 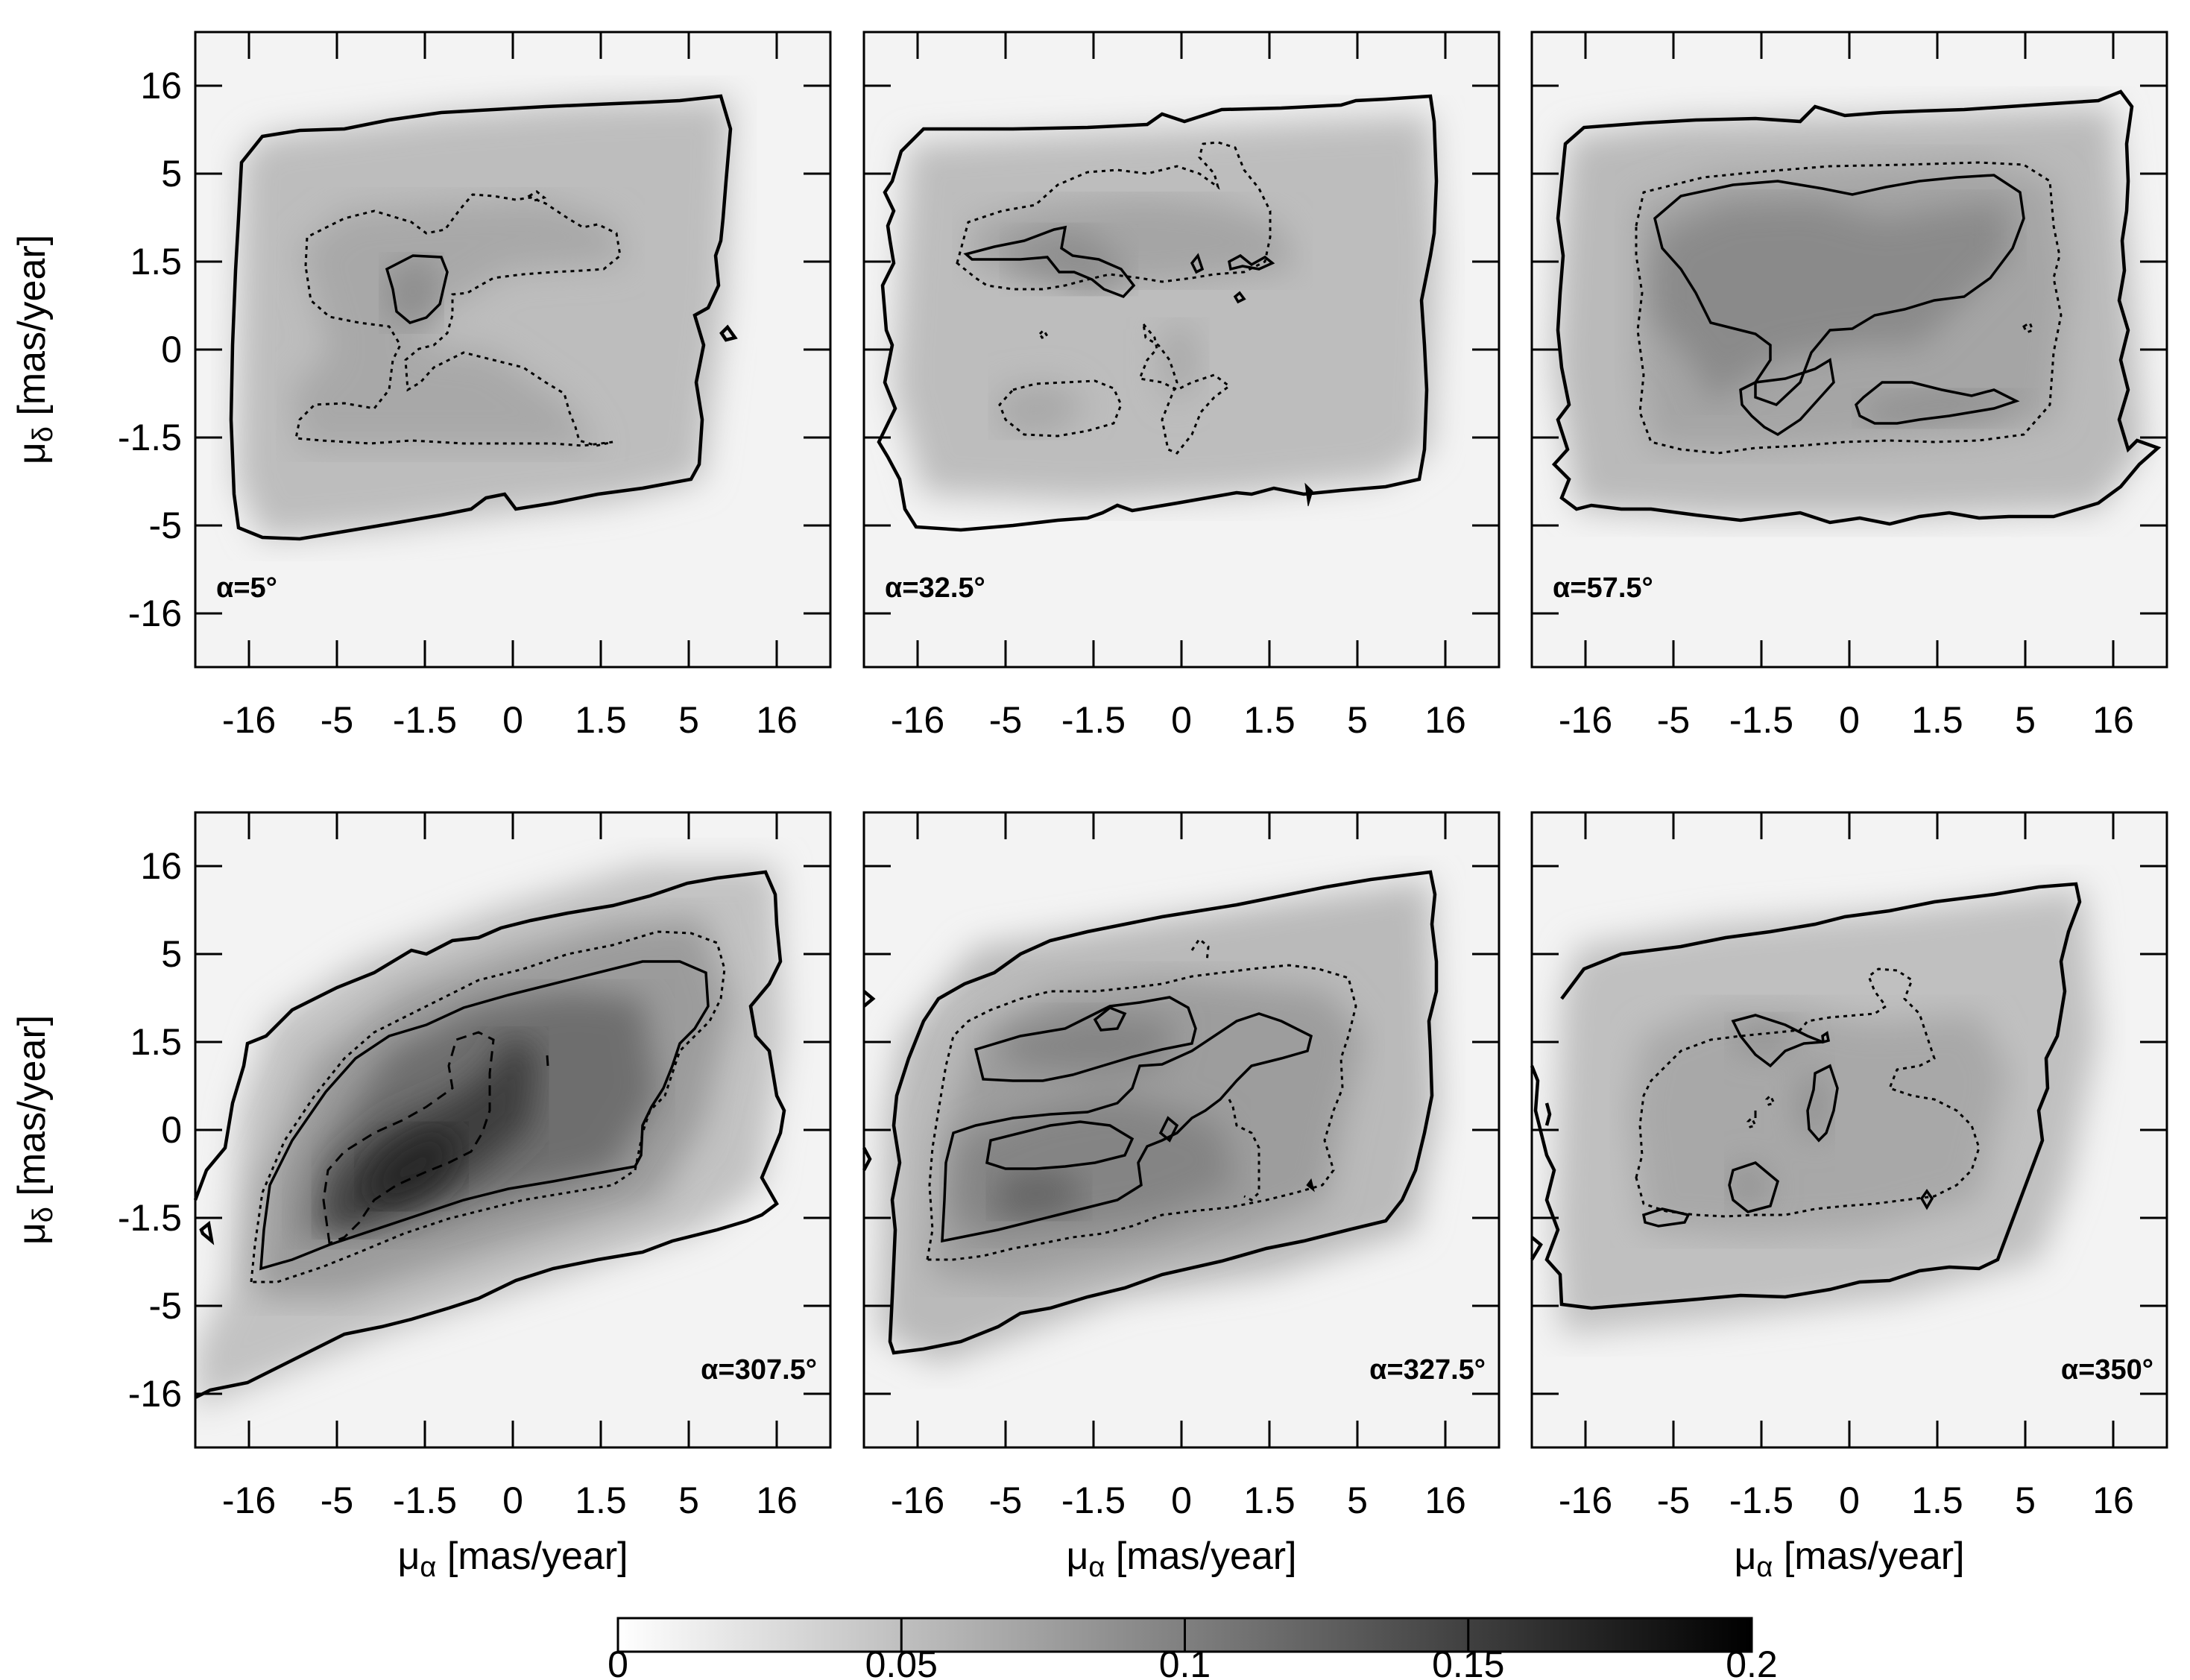 I want to click on colorbar-tick-label: 0, so click(x=618, y=1661).